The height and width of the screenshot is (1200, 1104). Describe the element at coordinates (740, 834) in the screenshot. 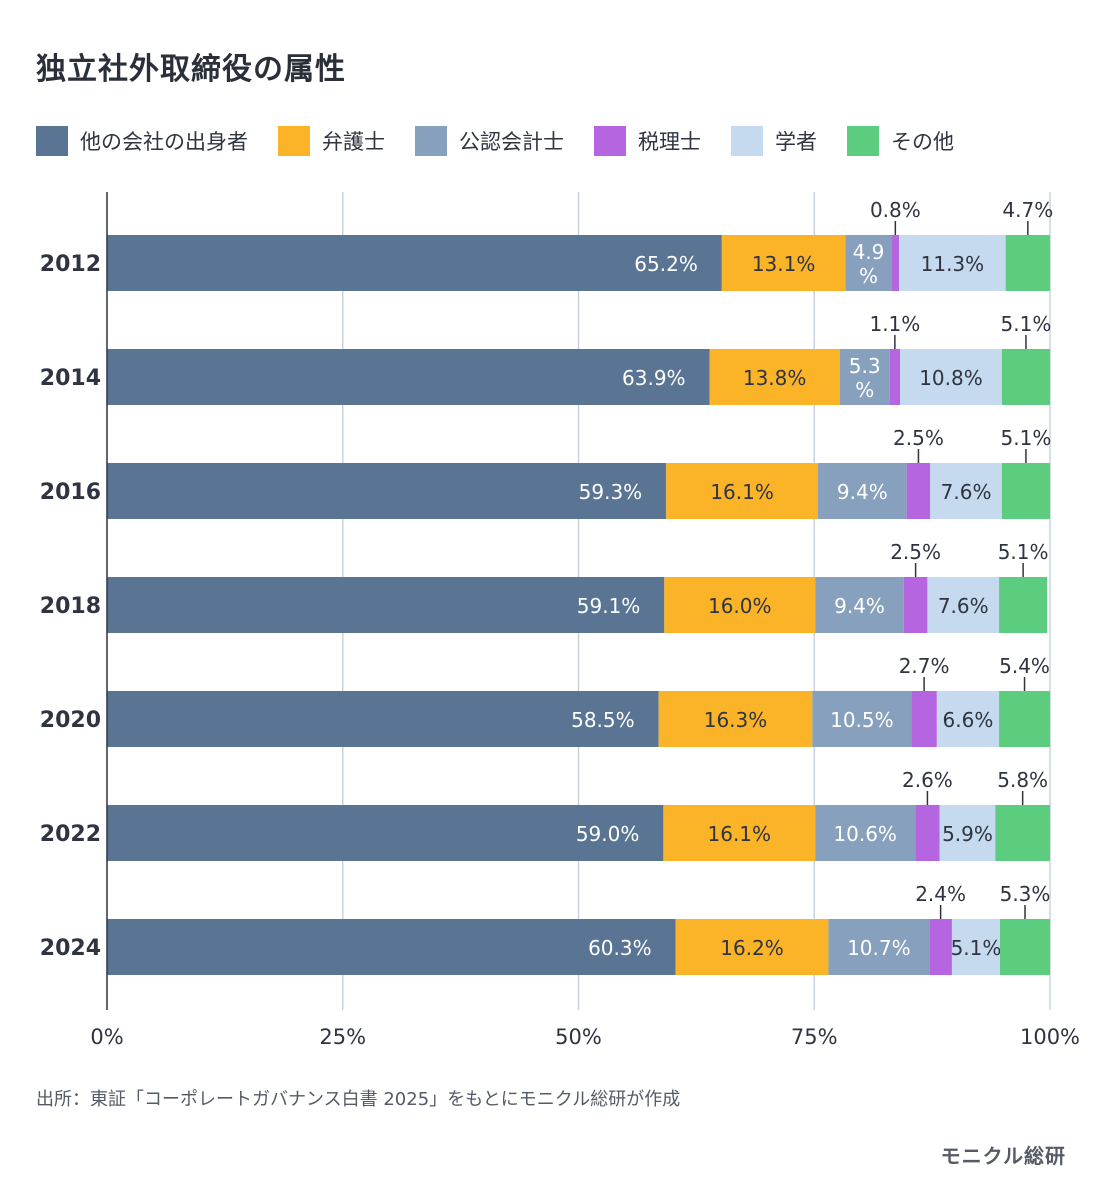

I see `data-label: 16.1%` at that location.